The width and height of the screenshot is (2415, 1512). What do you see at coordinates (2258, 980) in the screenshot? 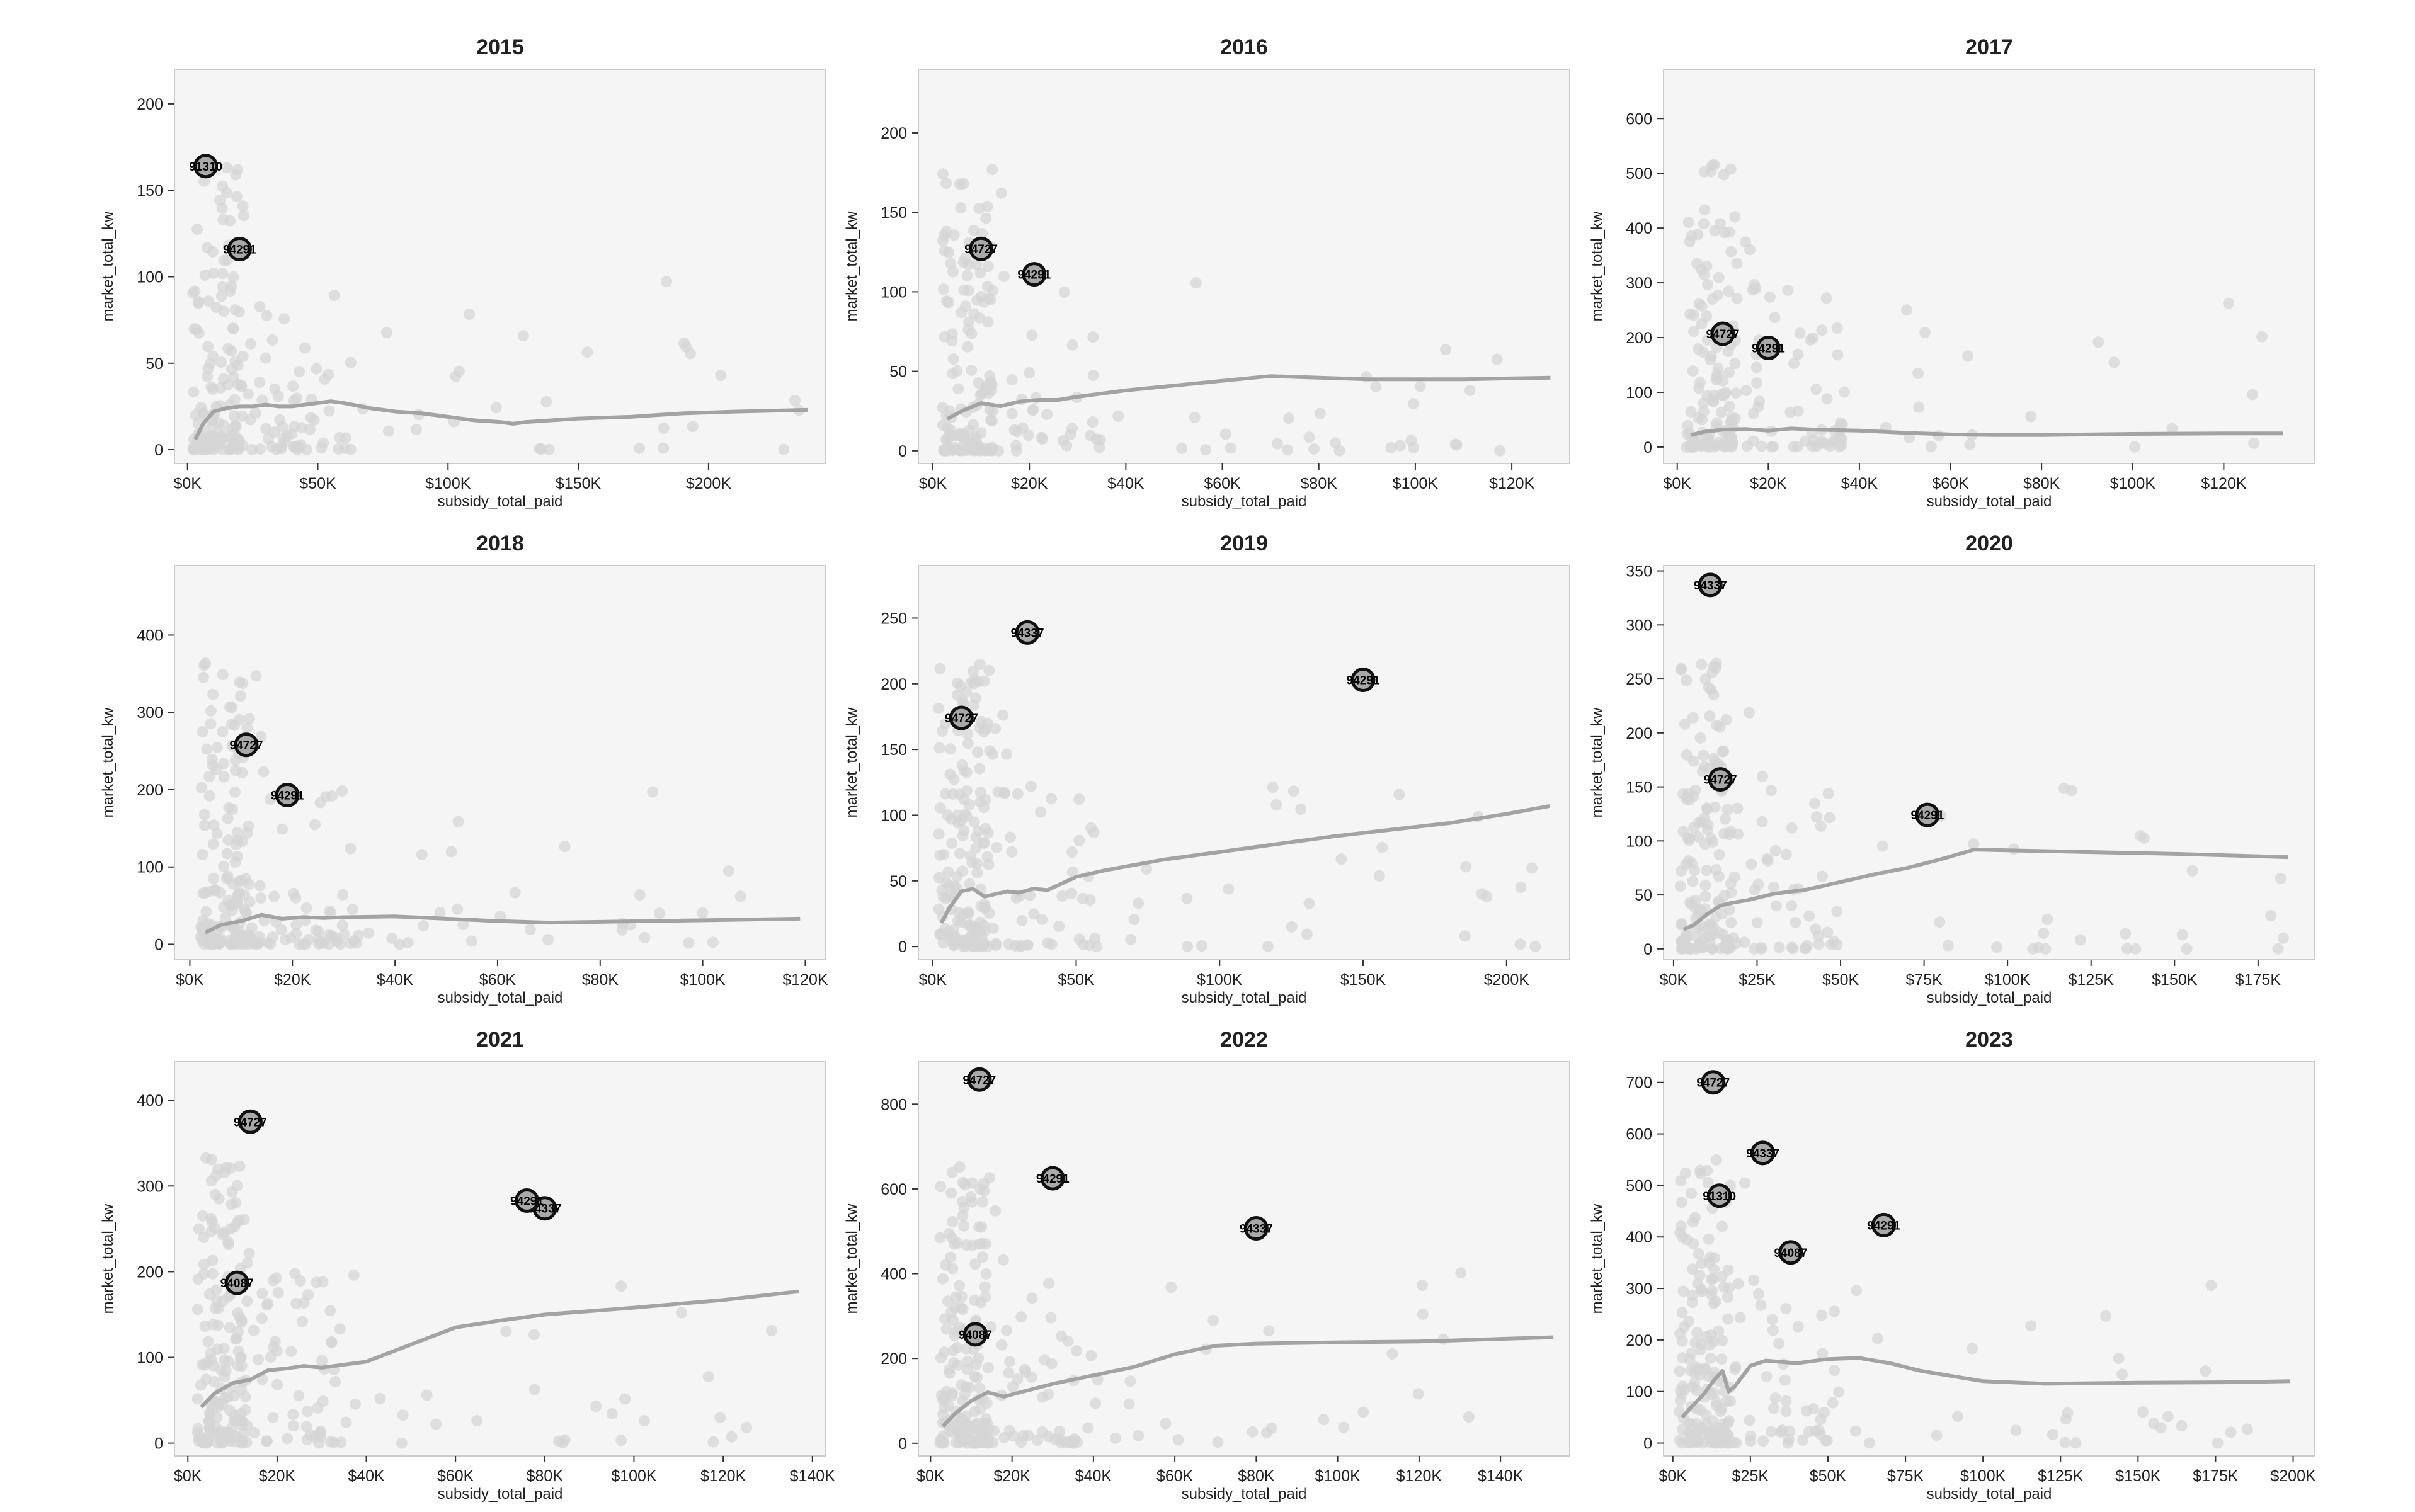
I see `x-tick-label: $175K` at bounding box center [2258, 980].